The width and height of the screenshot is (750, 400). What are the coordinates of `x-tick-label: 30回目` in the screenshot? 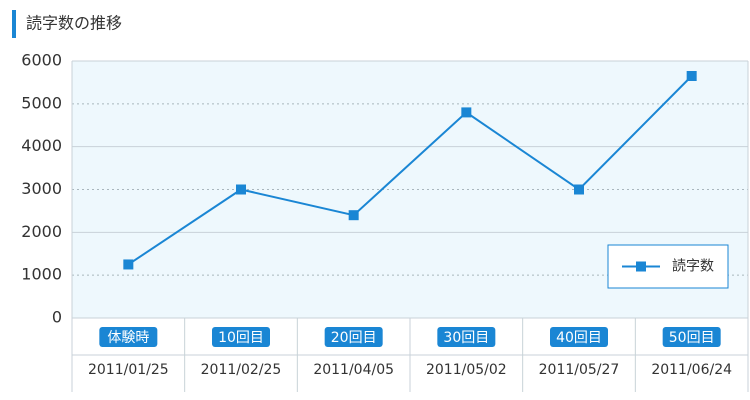 It's located at (466, 338).